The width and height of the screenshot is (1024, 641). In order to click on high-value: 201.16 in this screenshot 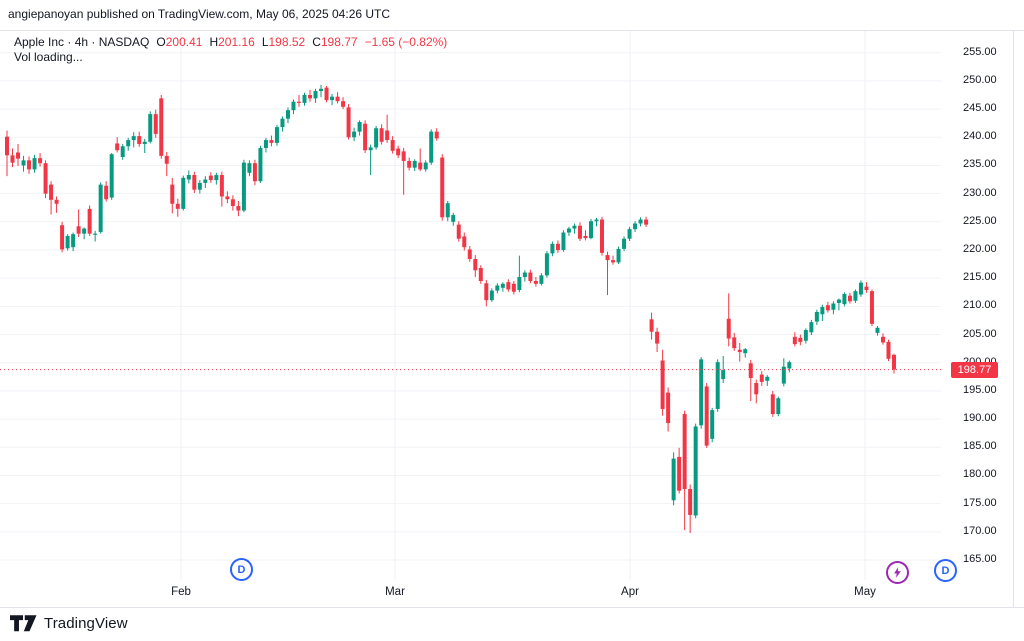, I will do `click(236, 42)`.